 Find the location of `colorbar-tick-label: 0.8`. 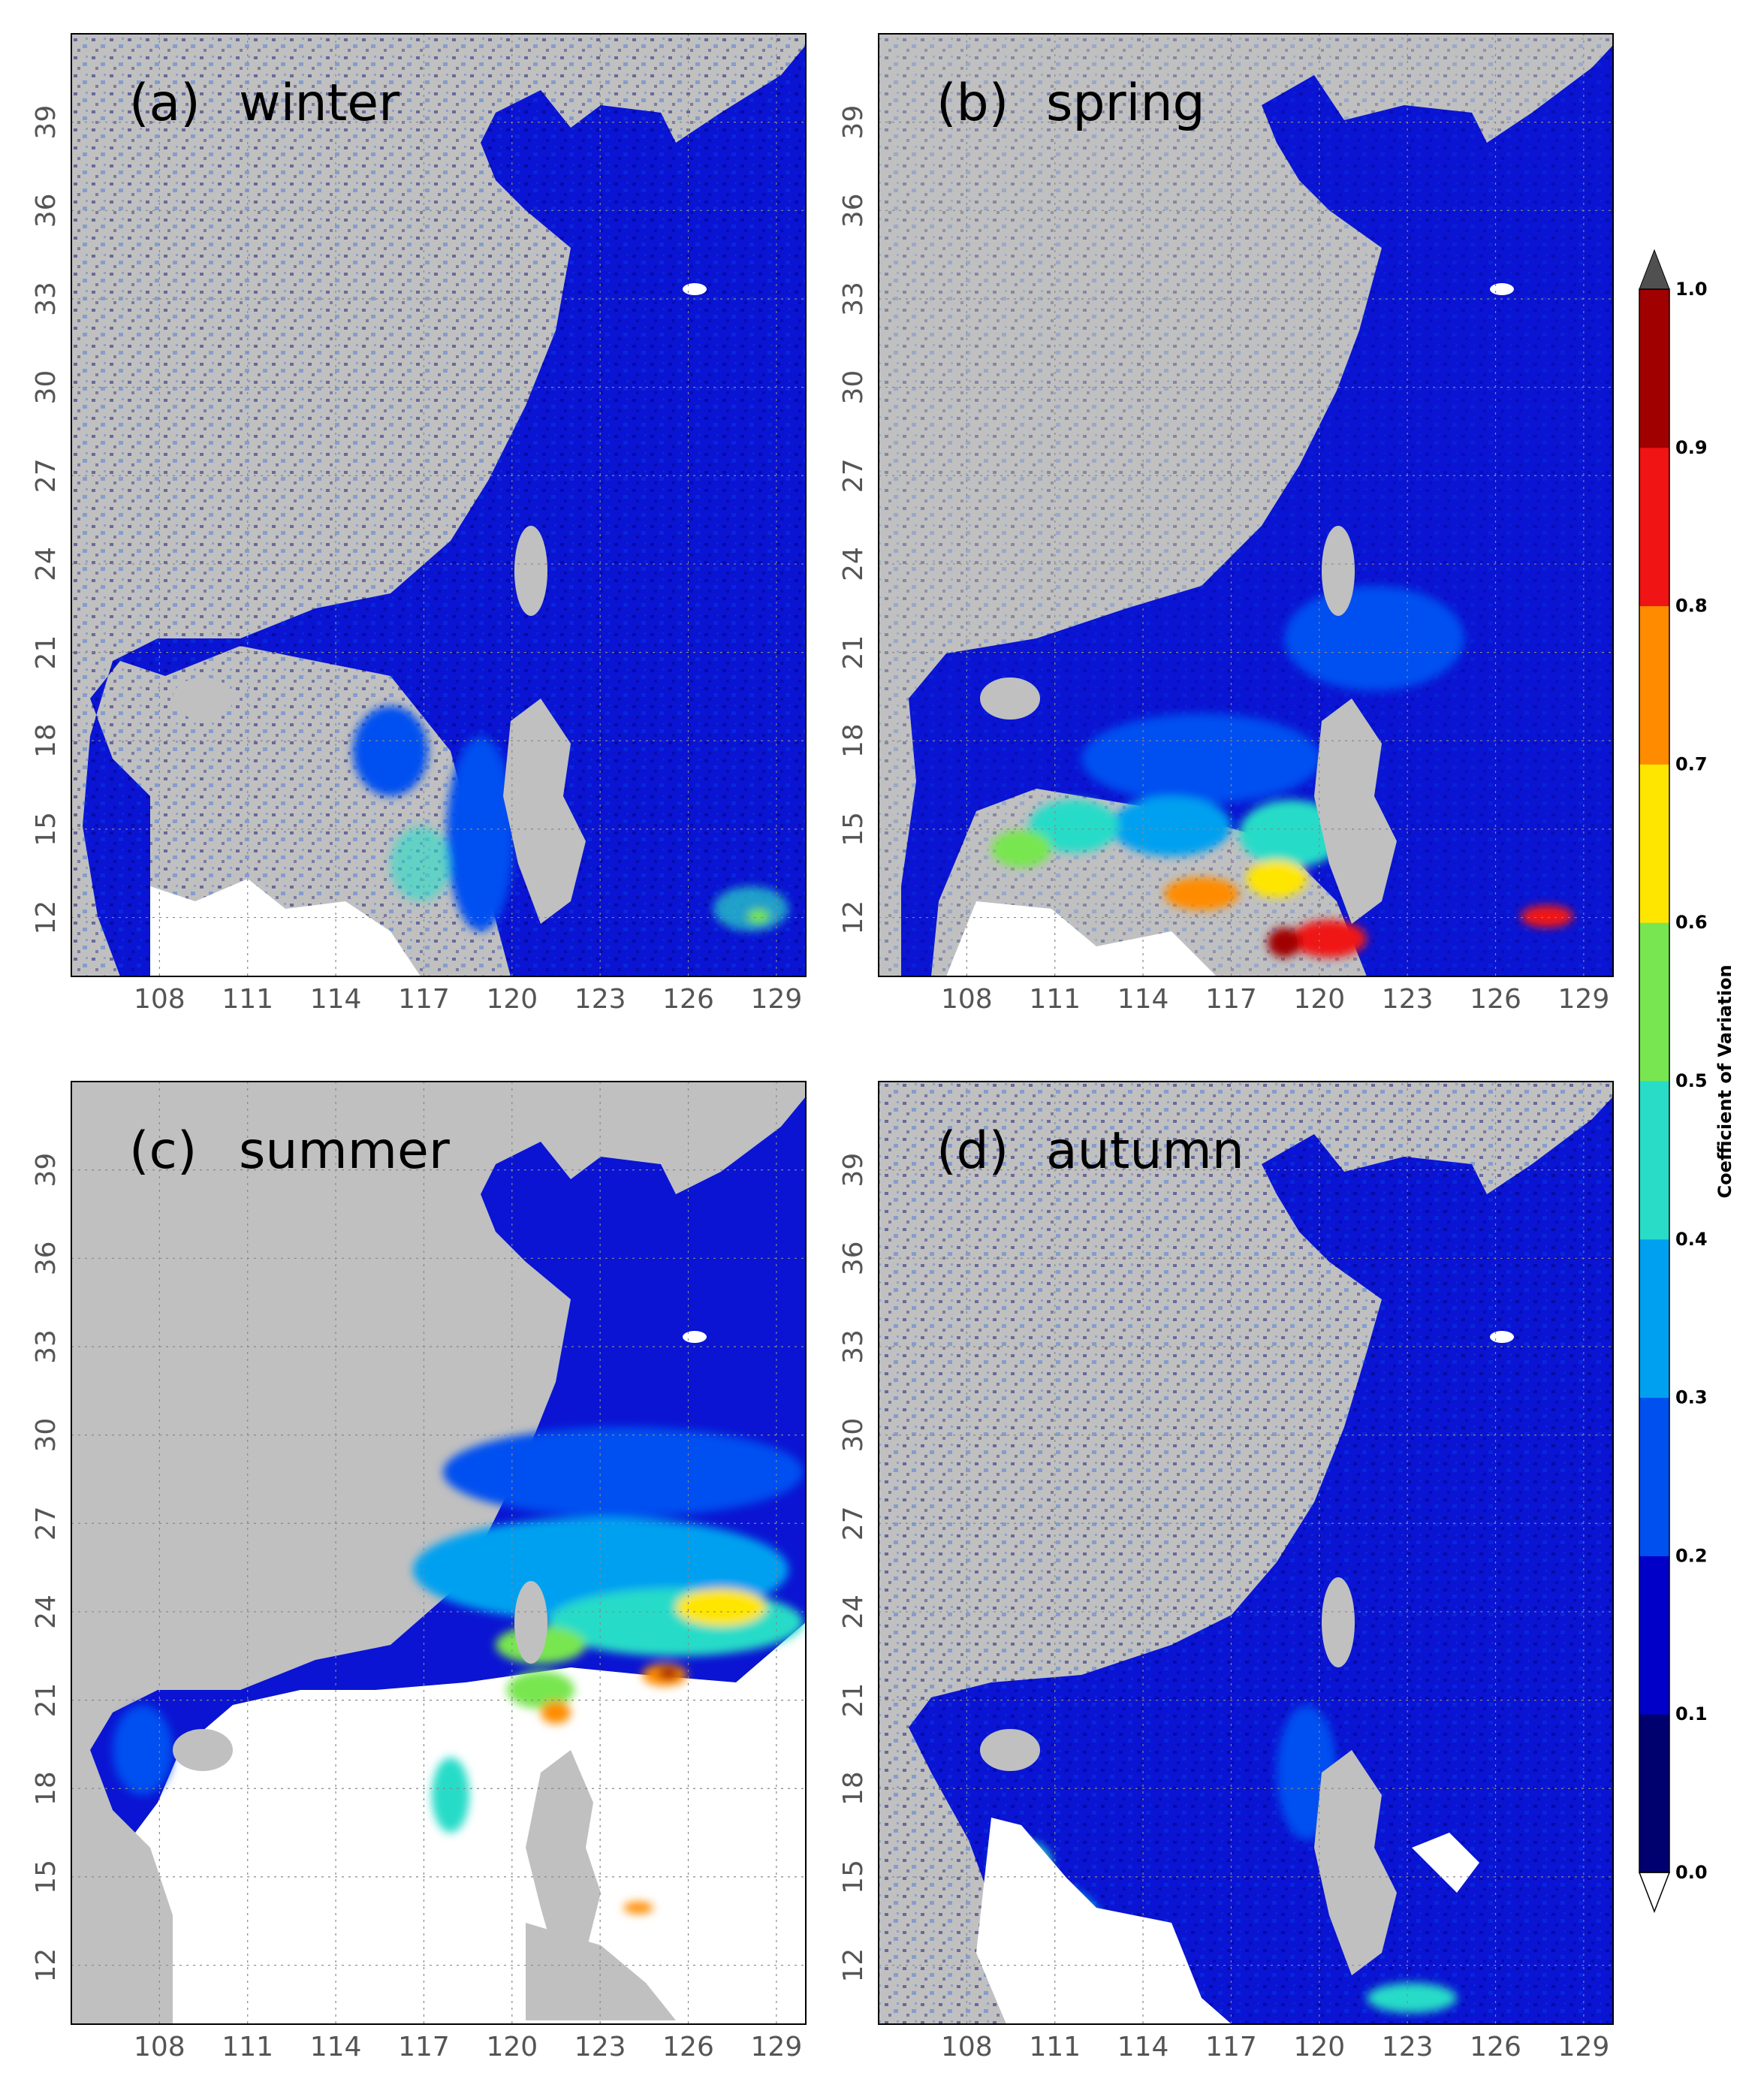

colorbar-tick-label: 0.8 is located at coordinates (1691, 606).